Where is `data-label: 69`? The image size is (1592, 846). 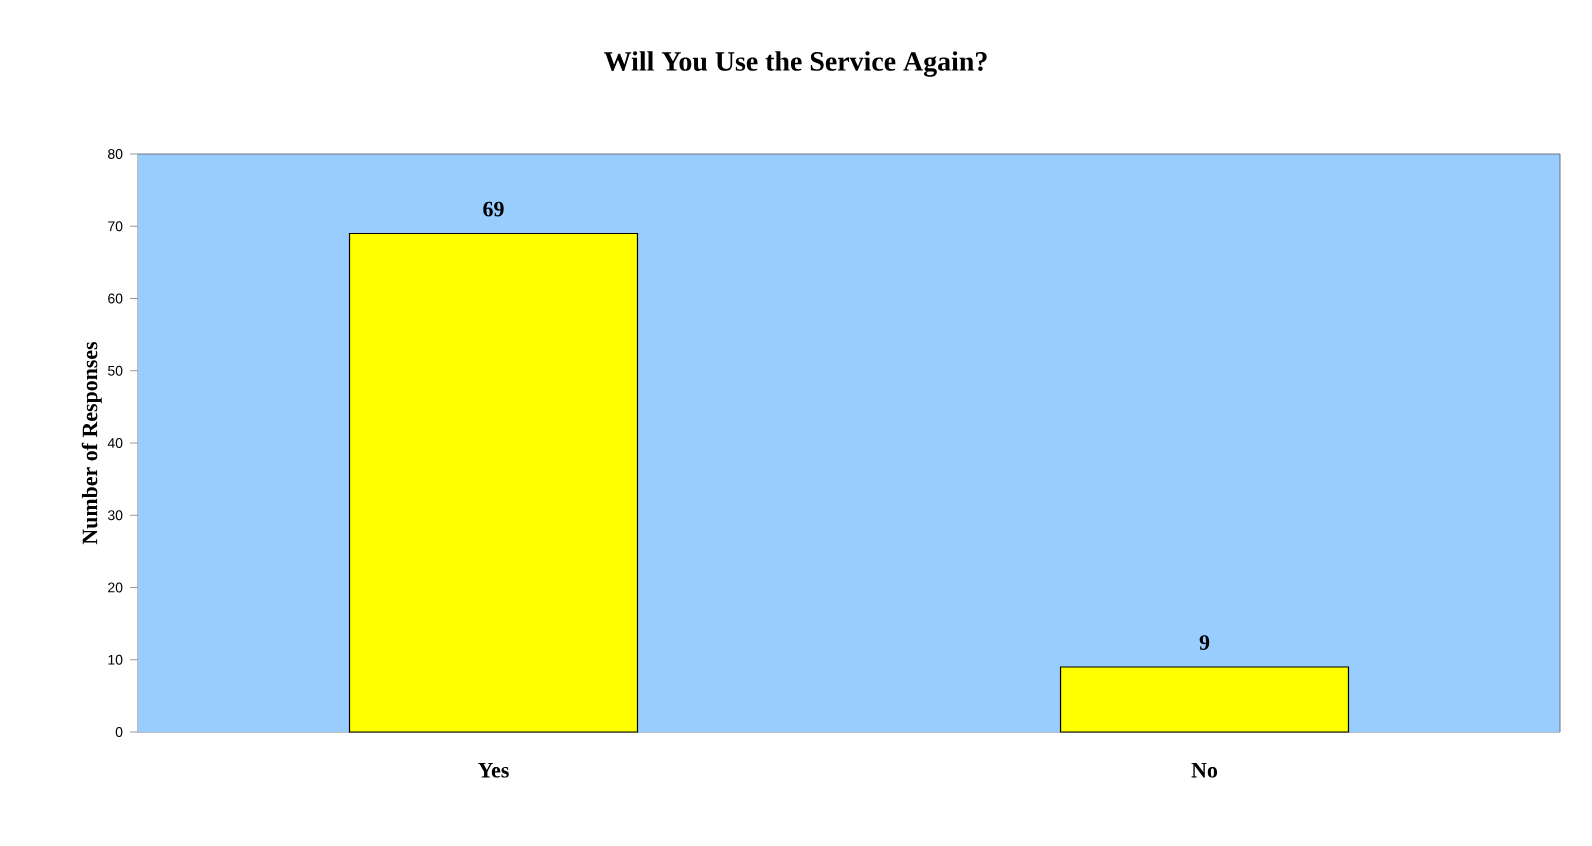
data-label: 69 is located at coordinates (493, 209).